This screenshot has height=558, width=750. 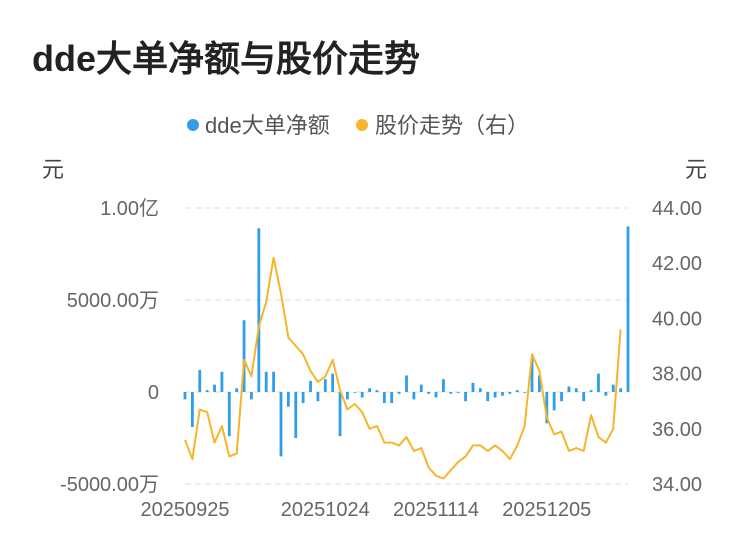 What do you see at coordinates (677, 319) in the screenshot?
I see `right-tick-label: 40.00` at bounding box center [677, 319].